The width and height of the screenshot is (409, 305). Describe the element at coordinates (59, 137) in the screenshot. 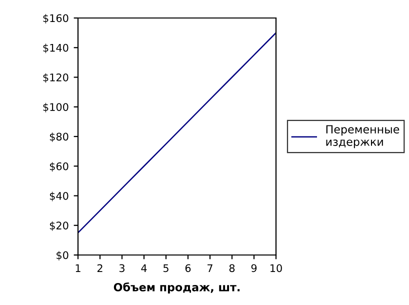

I see `y-tick-label: $80` at that location.